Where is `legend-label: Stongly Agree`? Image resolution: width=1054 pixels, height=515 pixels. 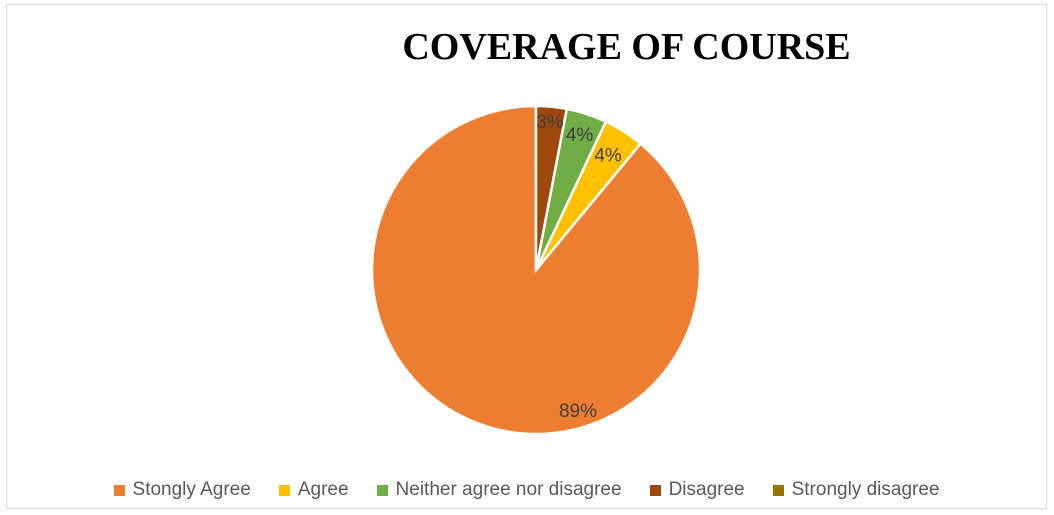 legend-label: Stongly Agree is located at coordinates (191, 489).